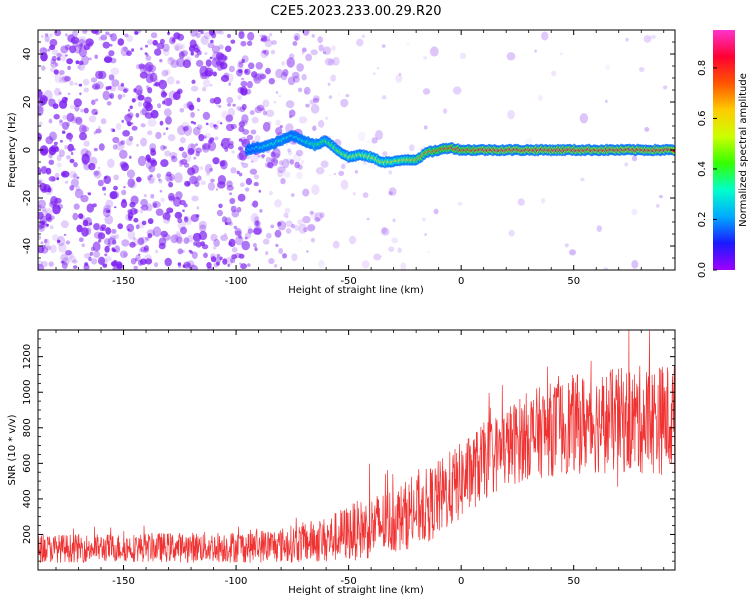  I want to click on x-tick-label: 0, so click(461, 581).